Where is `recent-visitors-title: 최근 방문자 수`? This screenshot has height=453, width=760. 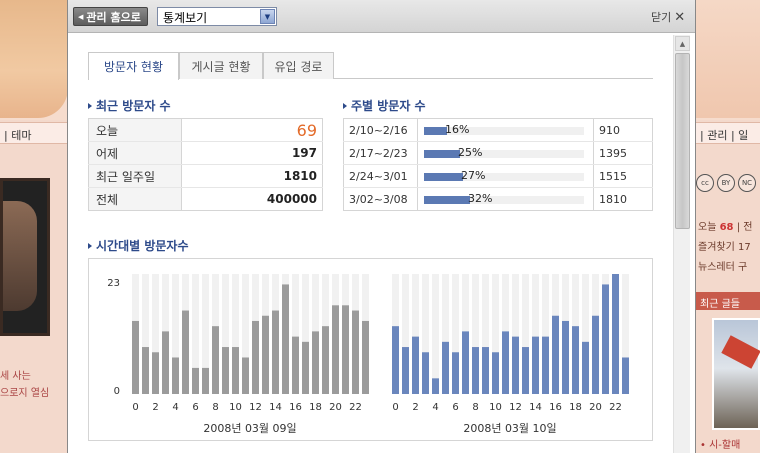 recent-visitors-title: 최근 방문자 수 is located at coordinates (129, 105).